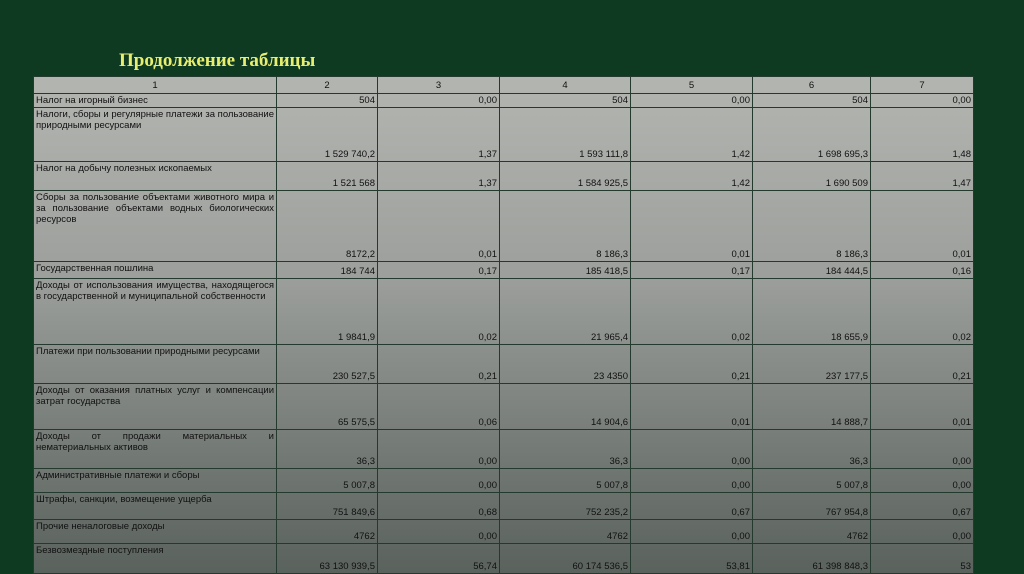 The image size is (1024, 574). What do you see at coordinates (811, 176) in the screenshot?
I see `value-cell: 1 690 509` at bounding box center [811, 176].